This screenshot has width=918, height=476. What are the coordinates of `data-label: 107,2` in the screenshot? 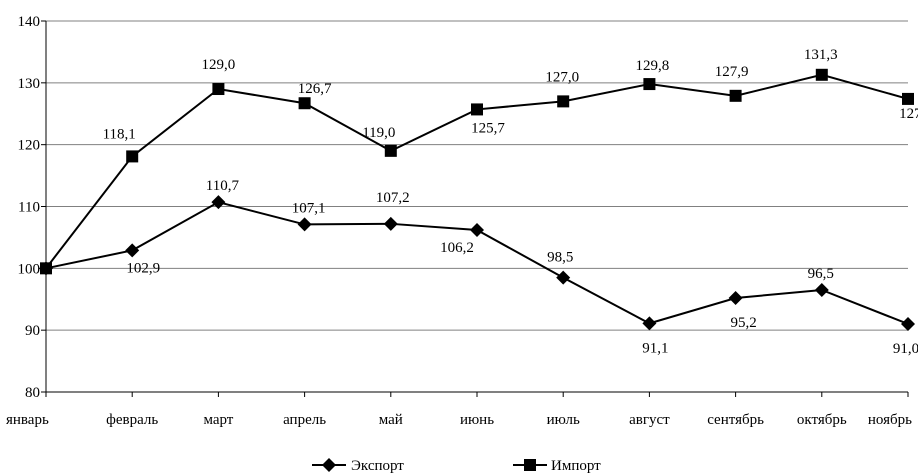 It's located at (393, 198).